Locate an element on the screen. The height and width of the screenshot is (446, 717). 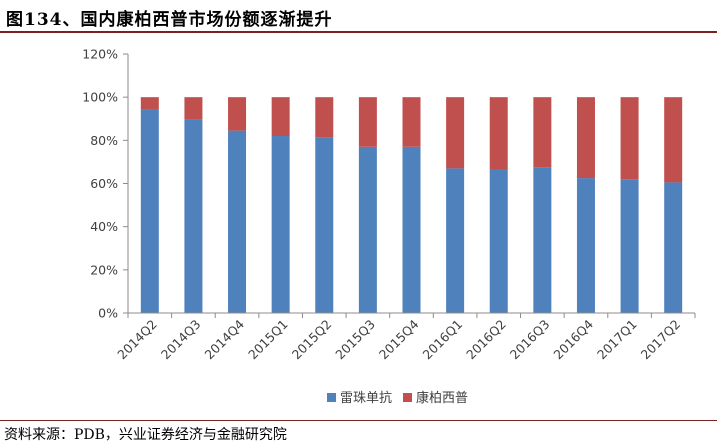
x-tick-label: 2014Q4 is located at coordinates (224, 339).